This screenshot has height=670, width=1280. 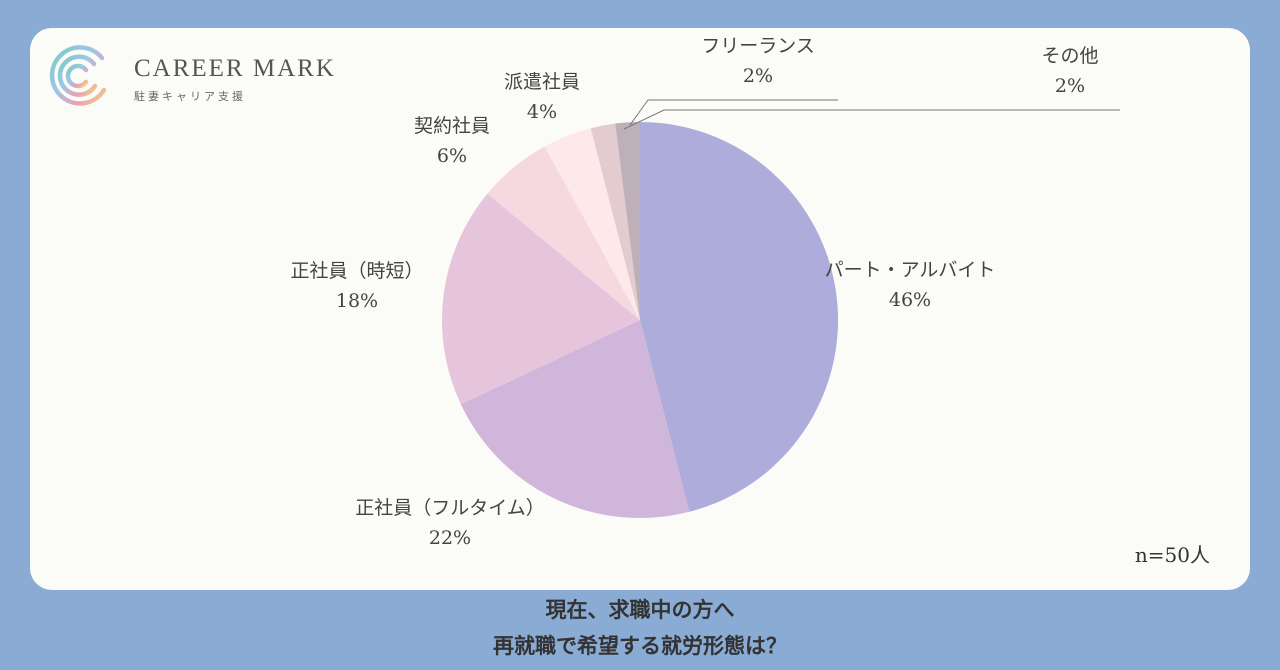 What do you see at coordinates (235, 68) in the screenshot?
I see `brand-name: CAREER MARK` at bounding box center [235, 68].